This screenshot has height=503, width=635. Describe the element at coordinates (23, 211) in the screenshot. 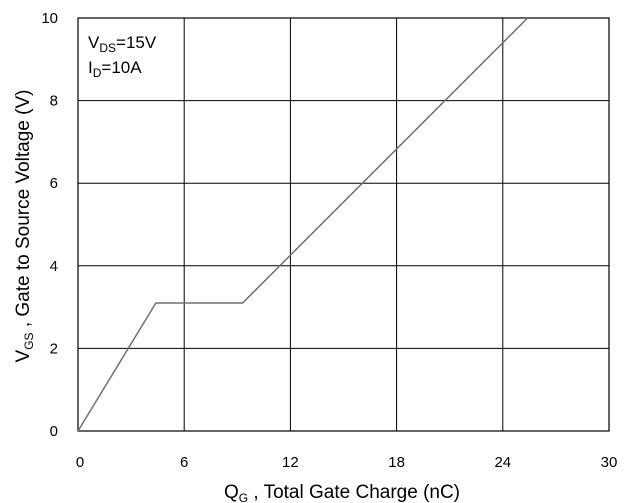

I see `y-axis-title-rest: , Gate to Source Voltage (V)` at that location.